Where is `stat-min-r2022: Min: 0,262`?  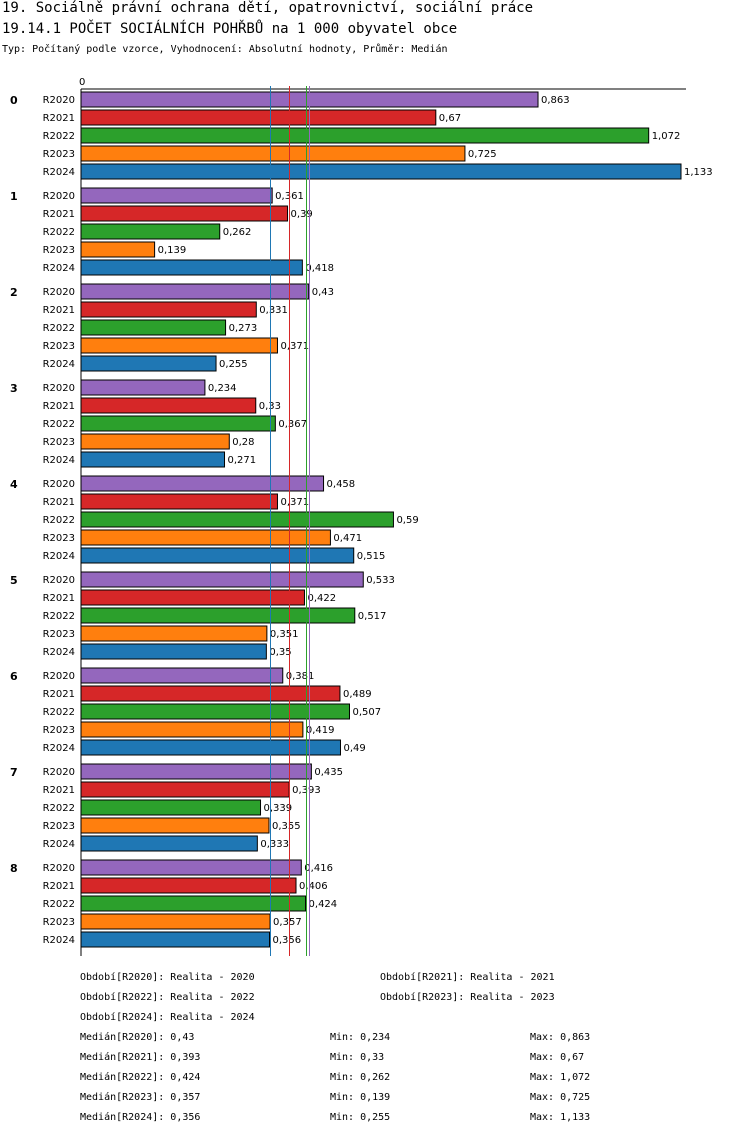
stat-min-r2022: Min: 0,262 is located at coordinates (360, 1077).